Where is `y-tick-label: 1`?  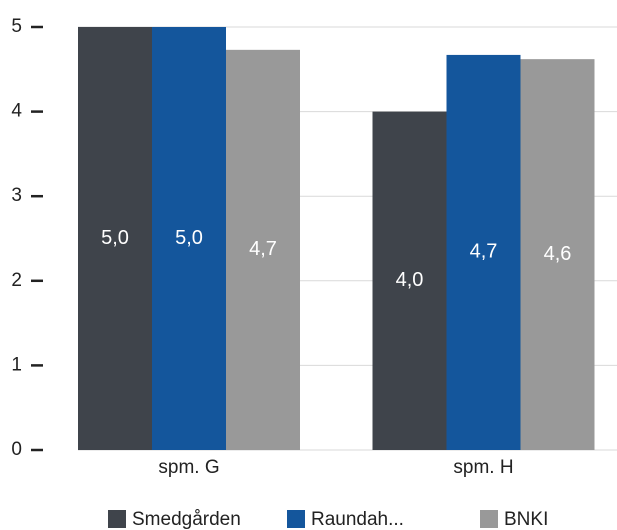
y-tick-label: 1 is located at coordinates (16, 364).